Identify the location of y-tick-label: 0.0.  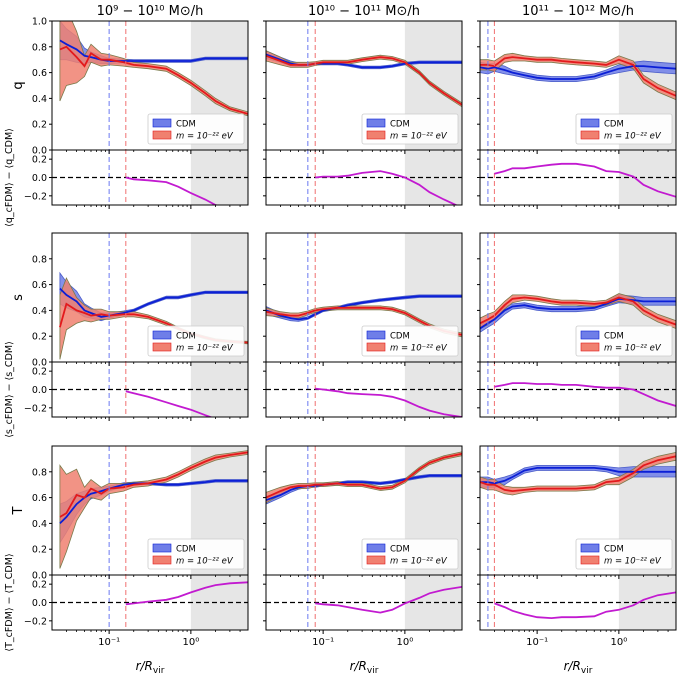
(39, 151).